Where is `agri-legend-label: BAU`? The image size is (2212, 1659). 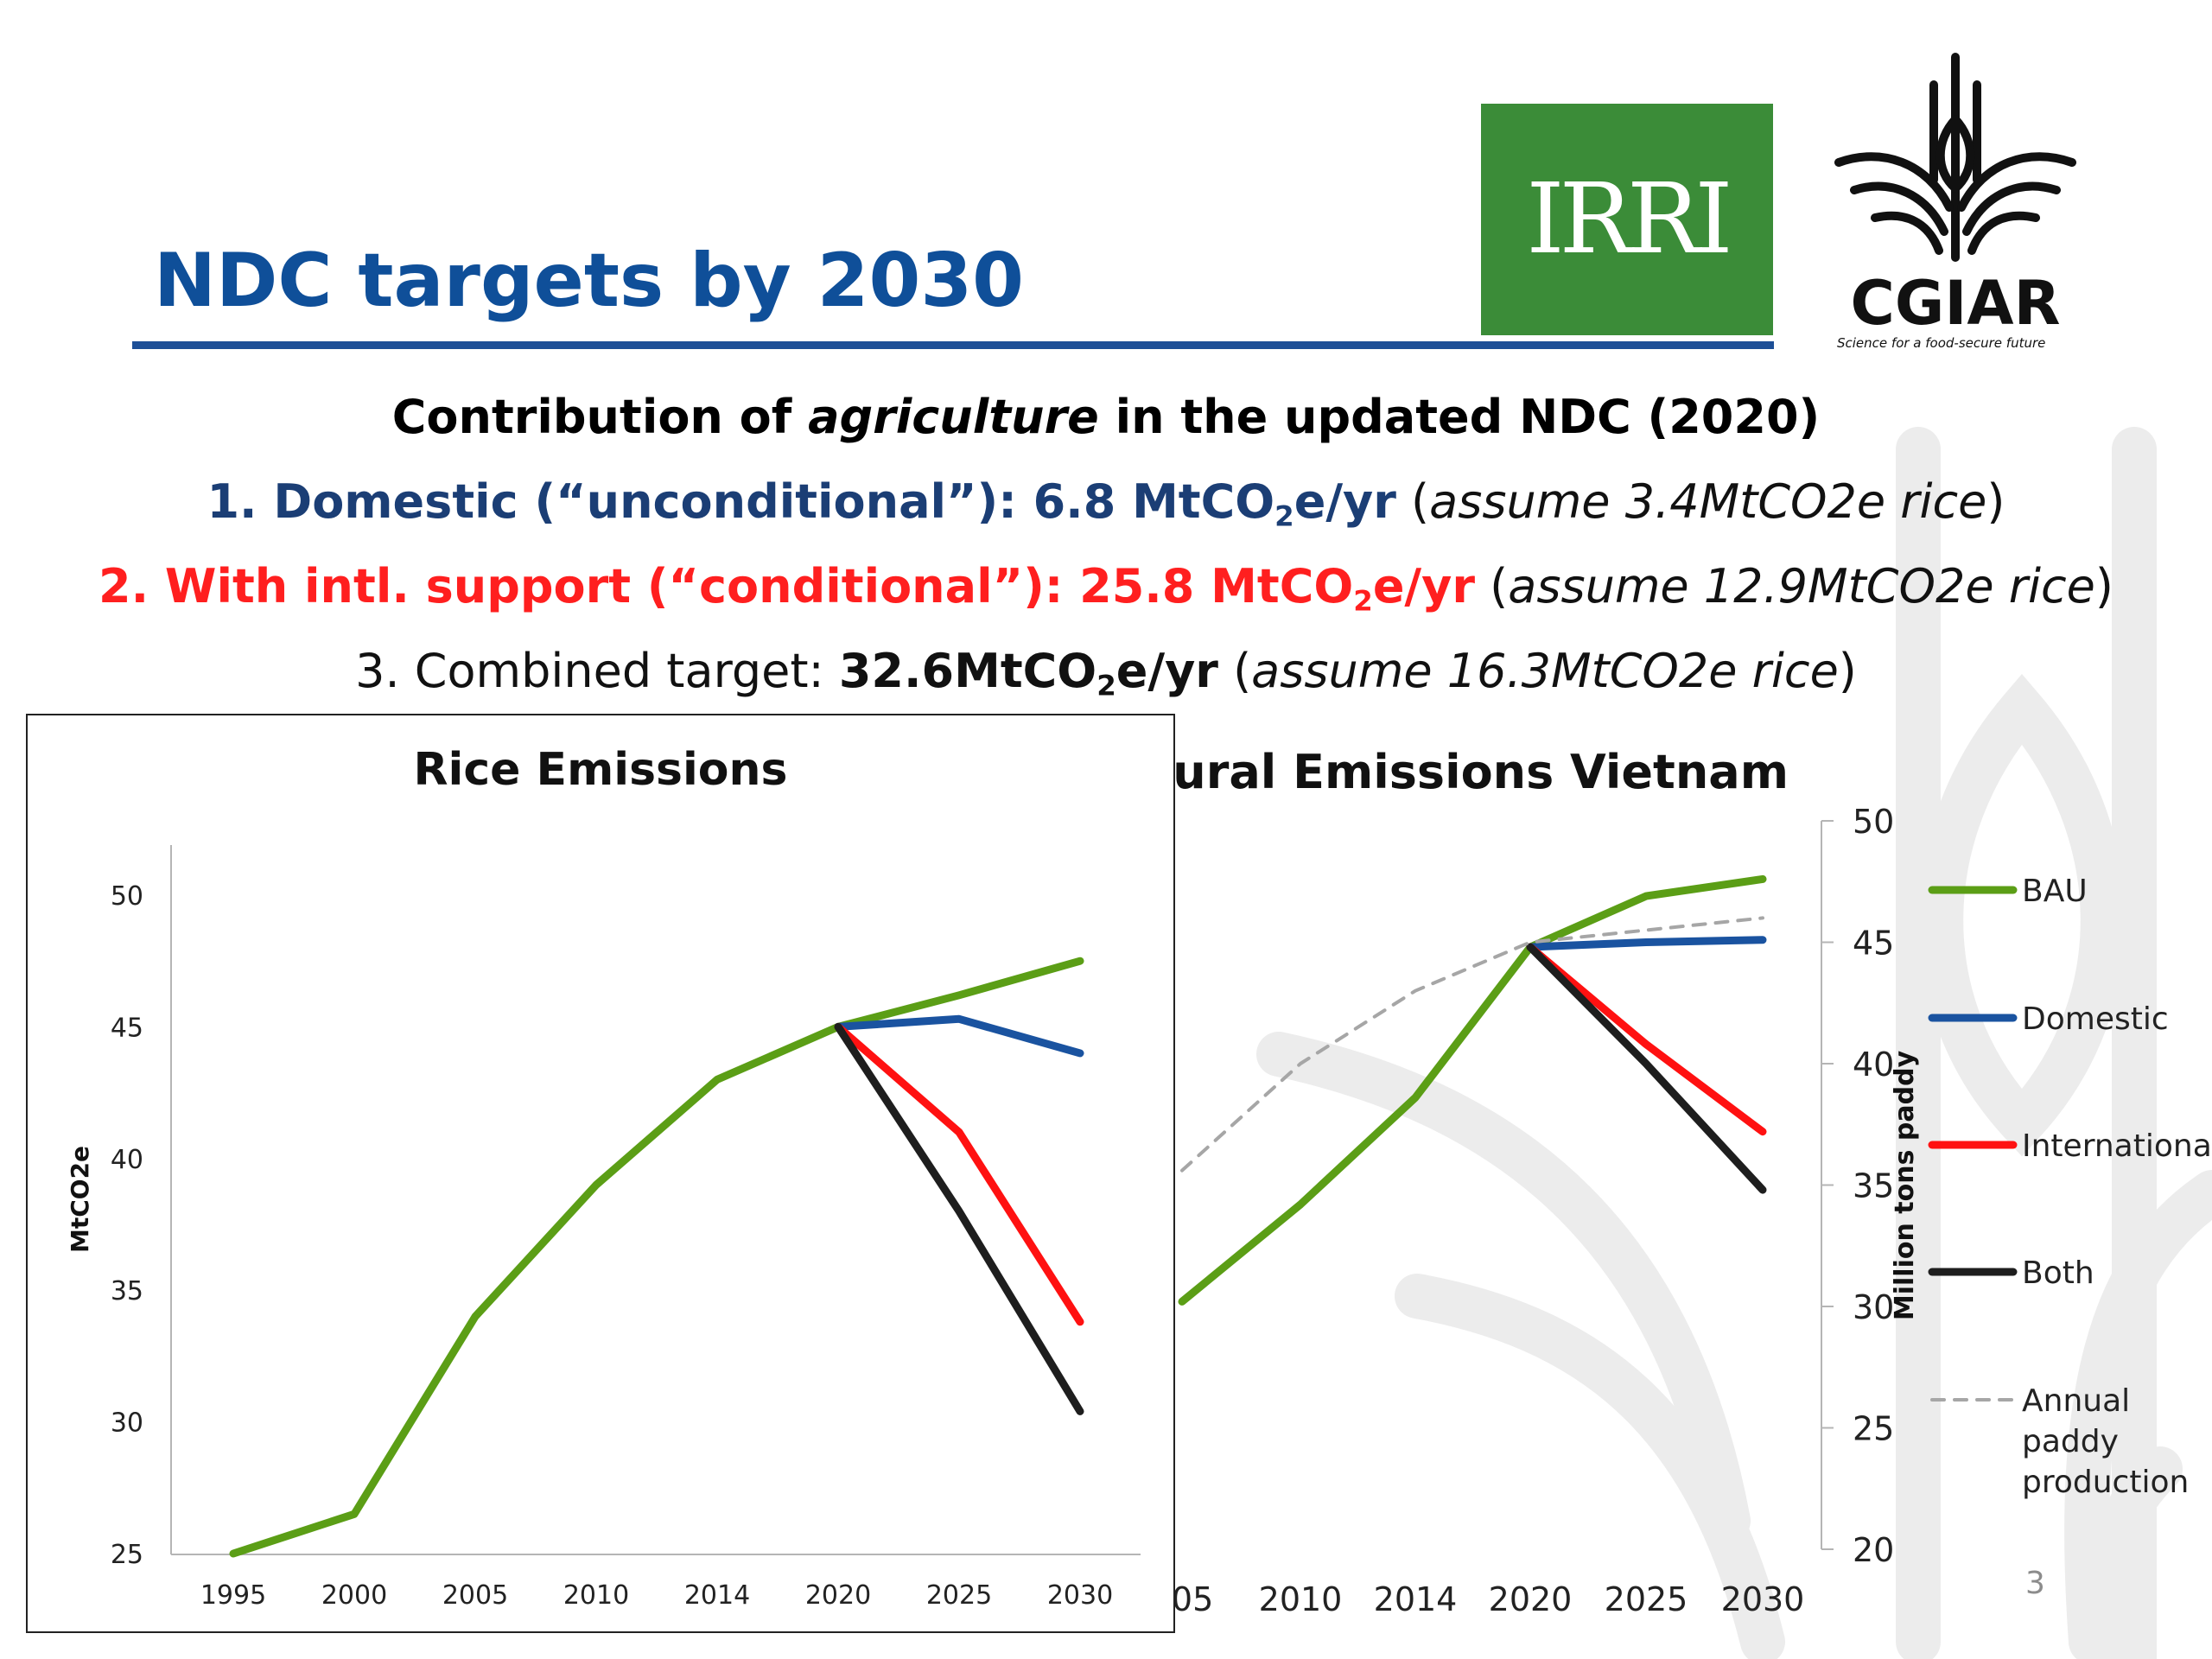
agri-legend-label: BAU is located at coordinates (2055, 891).